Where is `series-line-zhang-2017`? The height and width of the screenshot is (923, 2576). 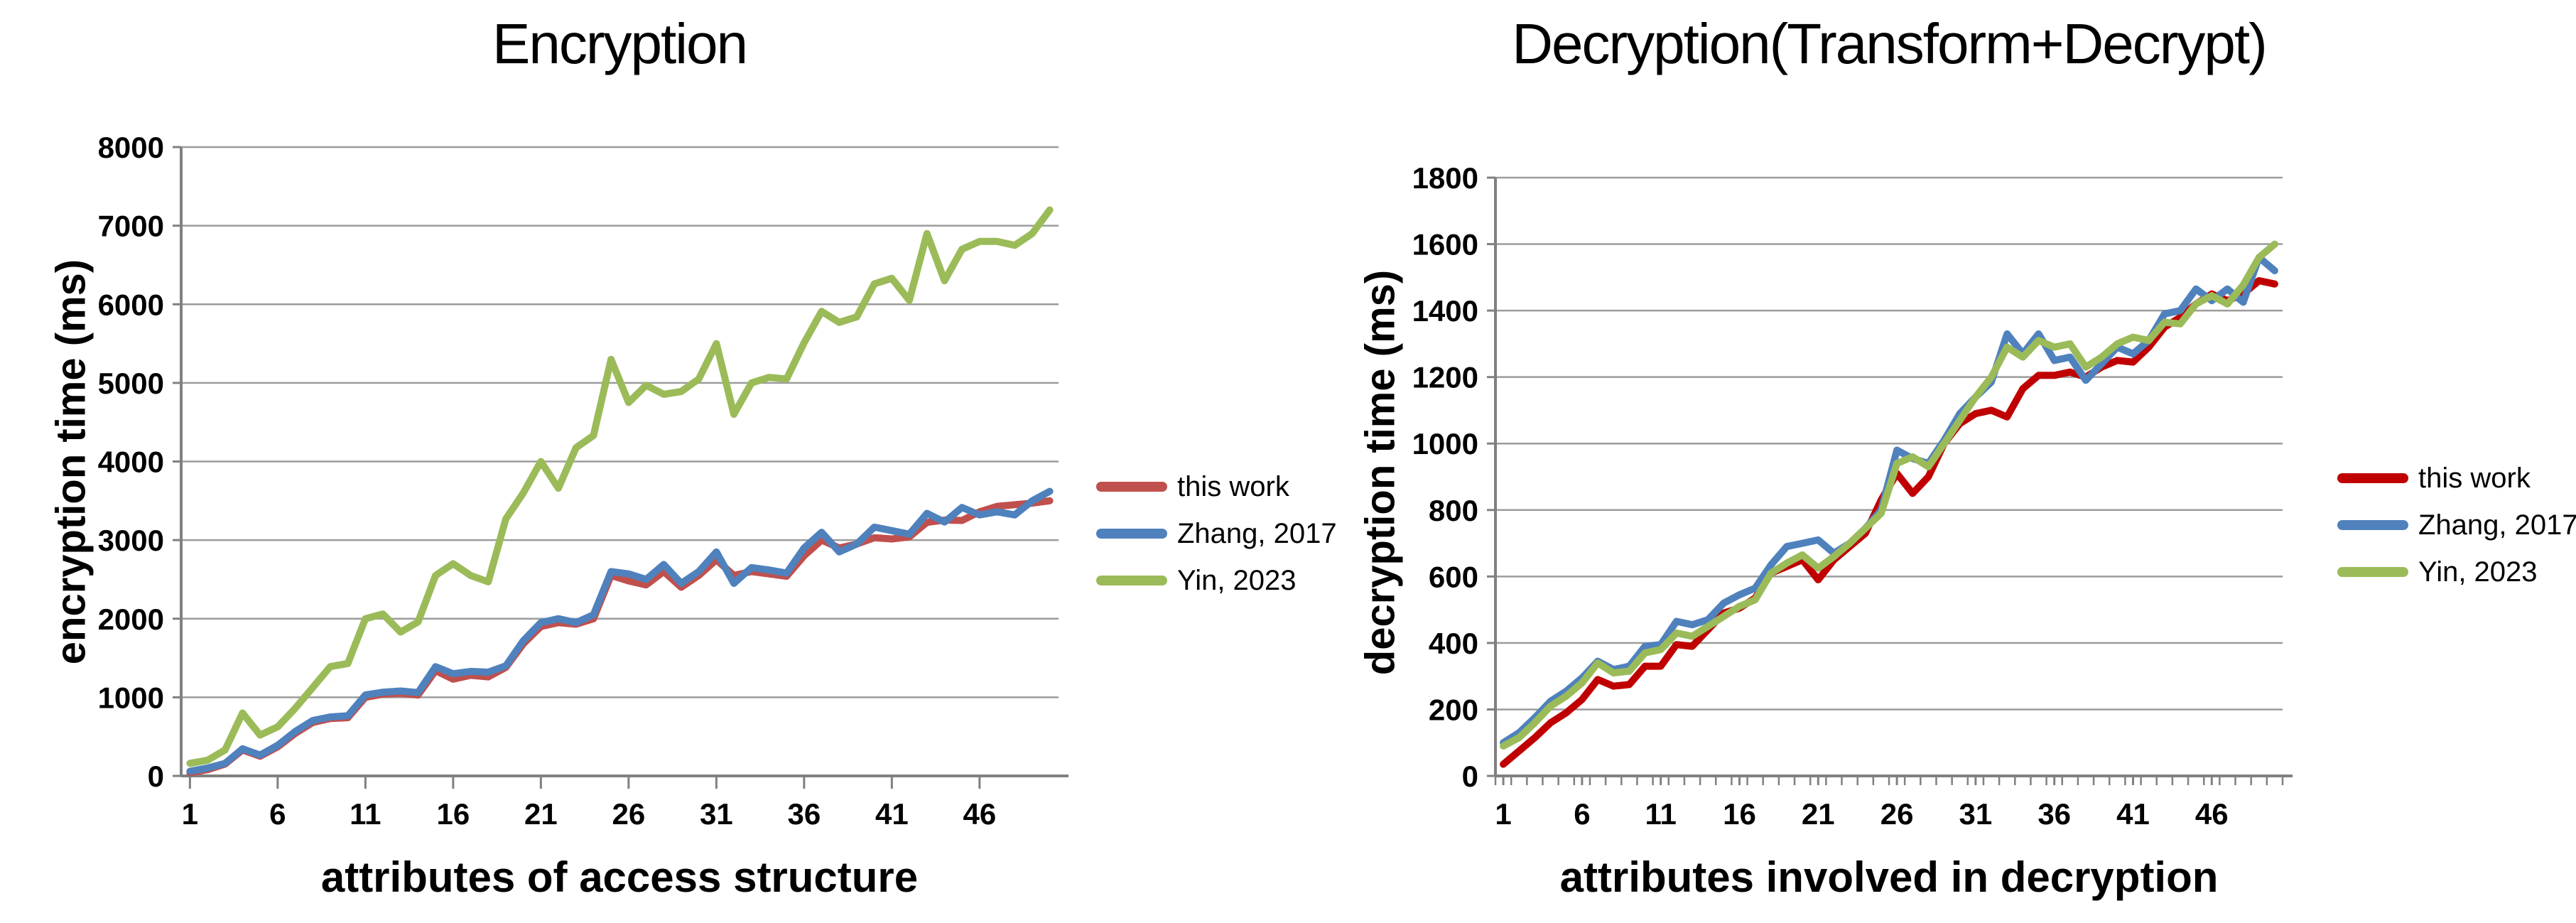 series-line-zhang-2017 is located at coordinates (620, 631).